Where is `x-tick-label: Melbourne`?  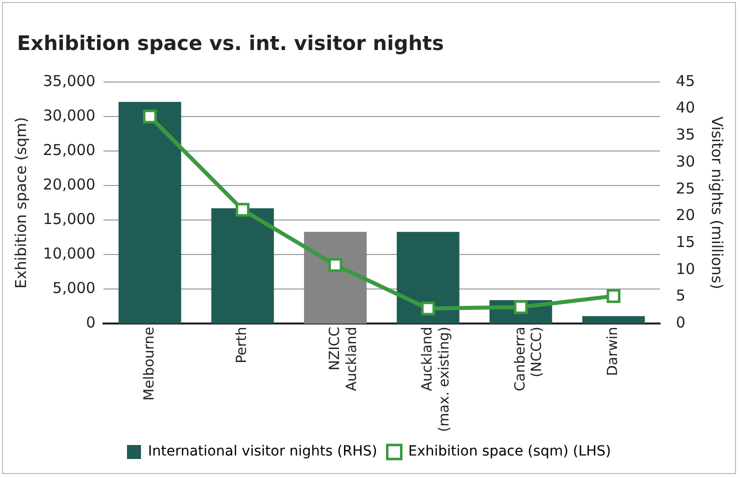
x-tick-label: Melbourne is located at coordinates (149, 363).